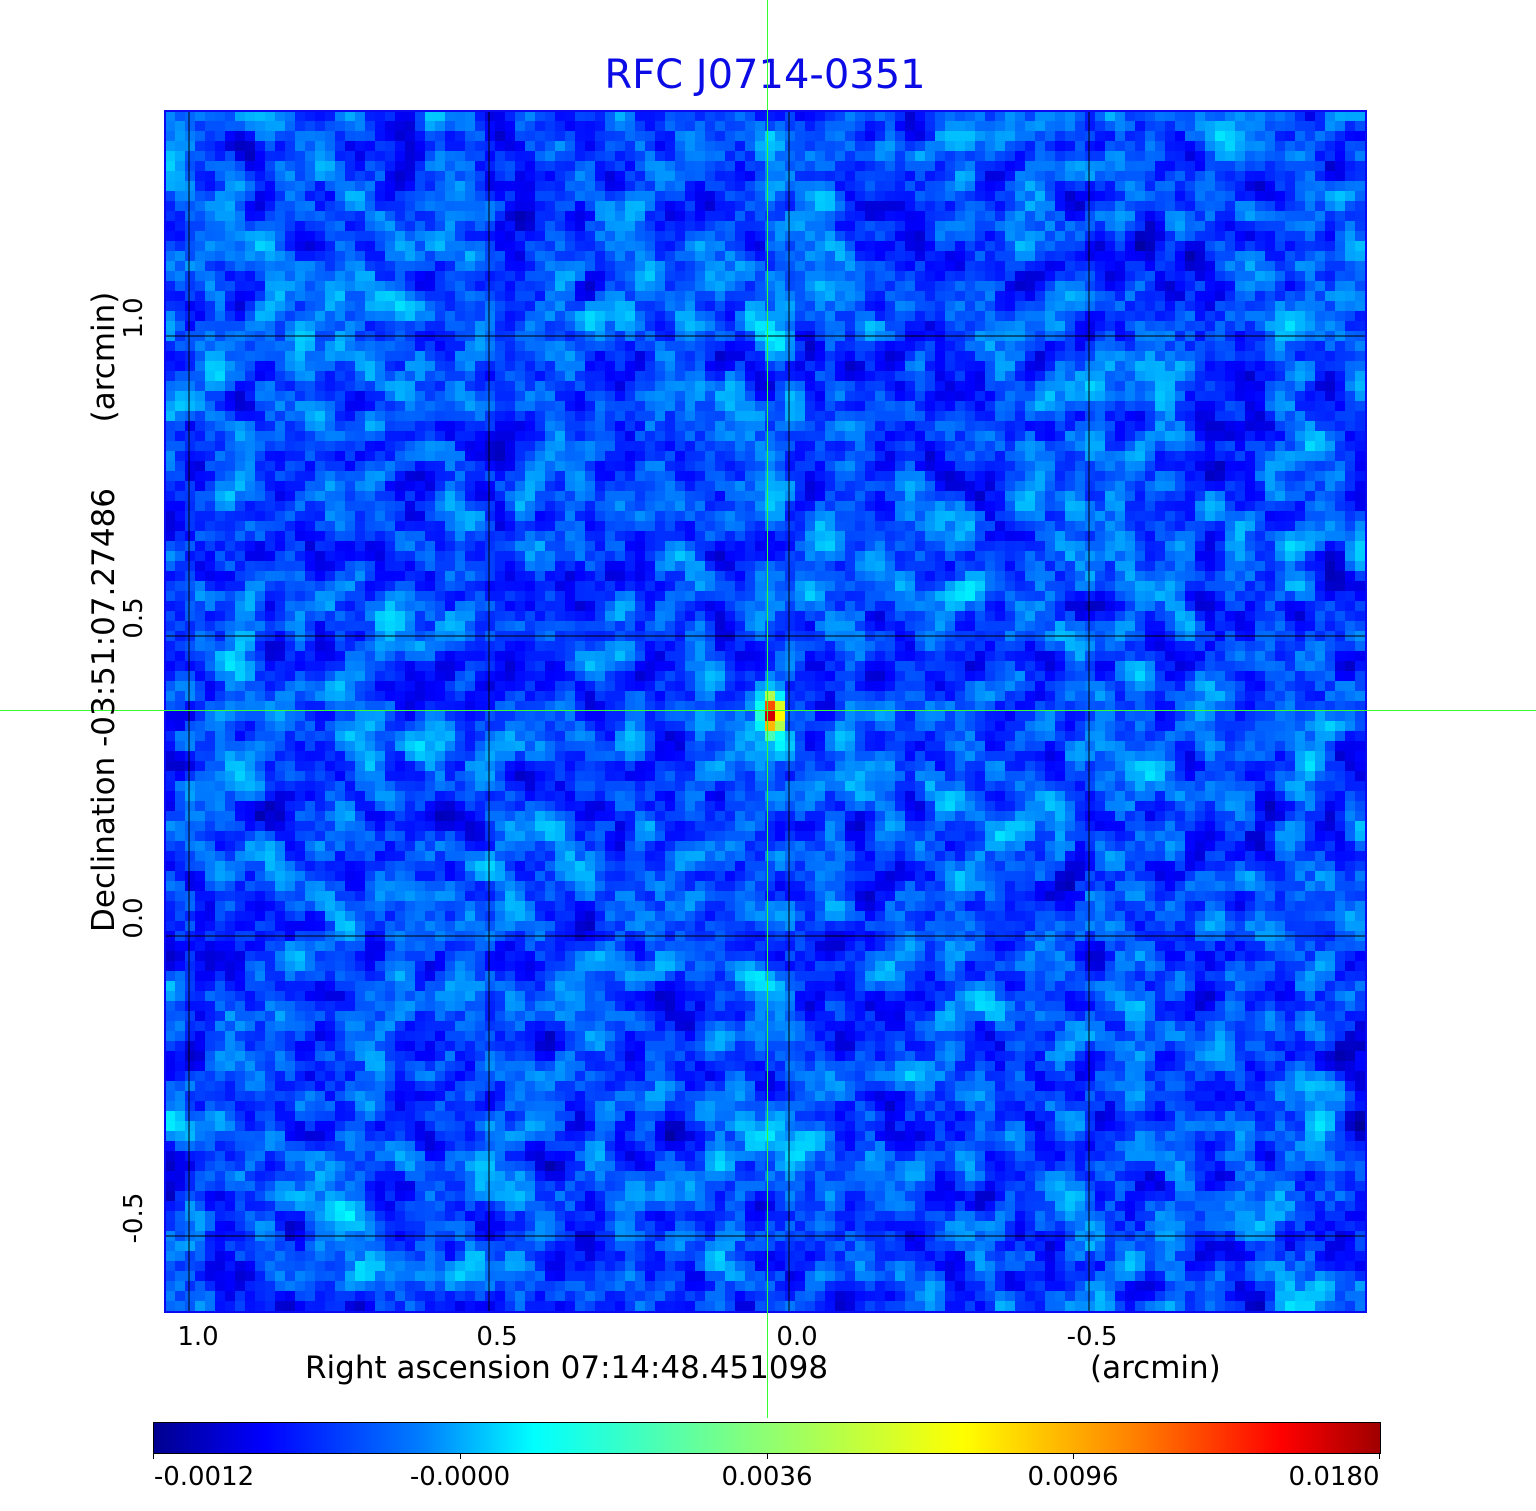  Describe the element at coordinates (767, 1477) in the screenshot. I see `colorbar-tick-label: 0.0036` at that location.